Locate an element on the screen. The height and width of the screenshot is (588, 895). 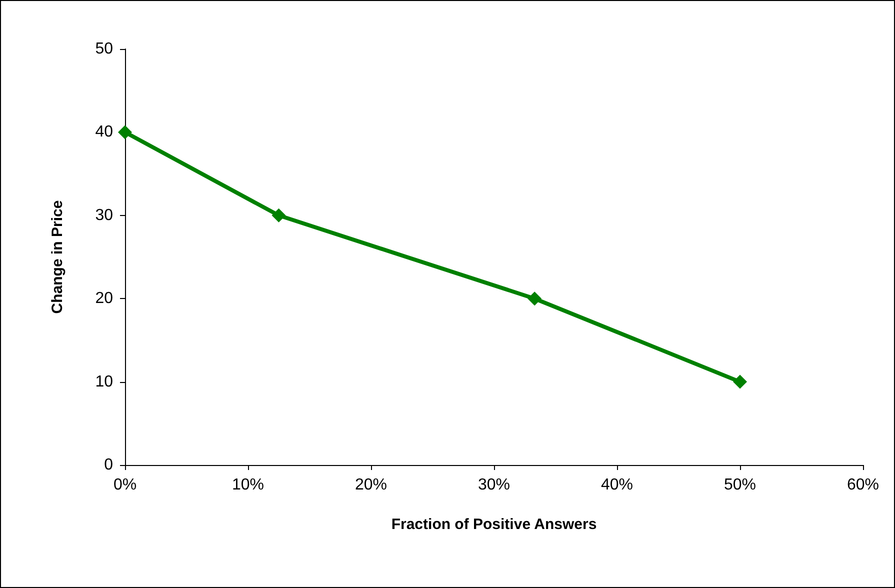
x-axis-title: Fraction of Positive Answers is located at coordinates (494, 524).